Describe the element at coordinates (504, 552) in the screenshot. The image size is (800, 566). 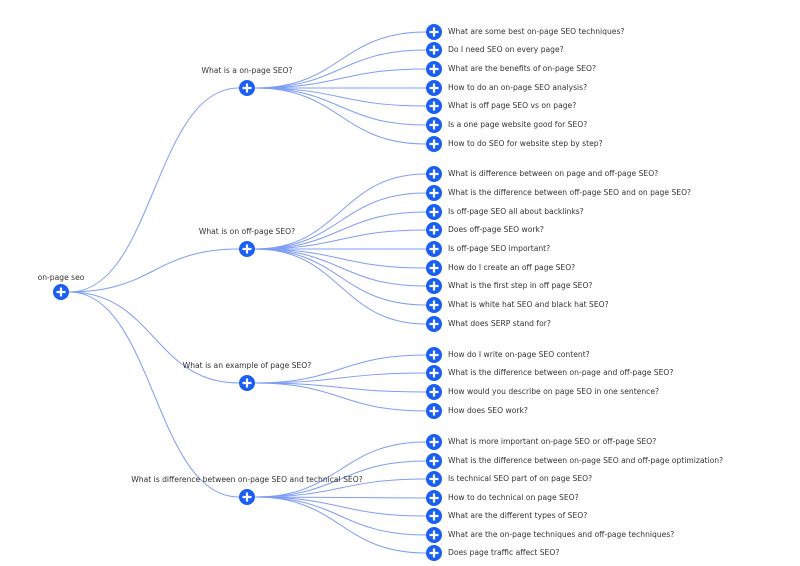
I see `question-node-label: Does page traffic affect SEO?` at that location.